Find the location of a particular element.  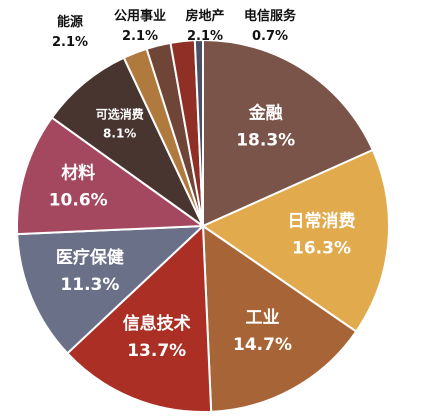

slice-label-3: 信息技术 is located at coordinates (157, 323).